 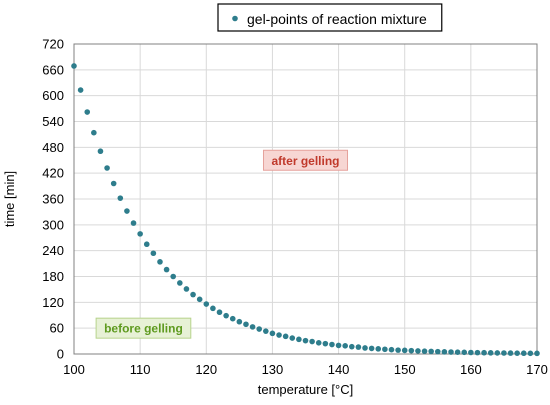 I want to click on x-tick-label: 110, so click(x=140, y=369).